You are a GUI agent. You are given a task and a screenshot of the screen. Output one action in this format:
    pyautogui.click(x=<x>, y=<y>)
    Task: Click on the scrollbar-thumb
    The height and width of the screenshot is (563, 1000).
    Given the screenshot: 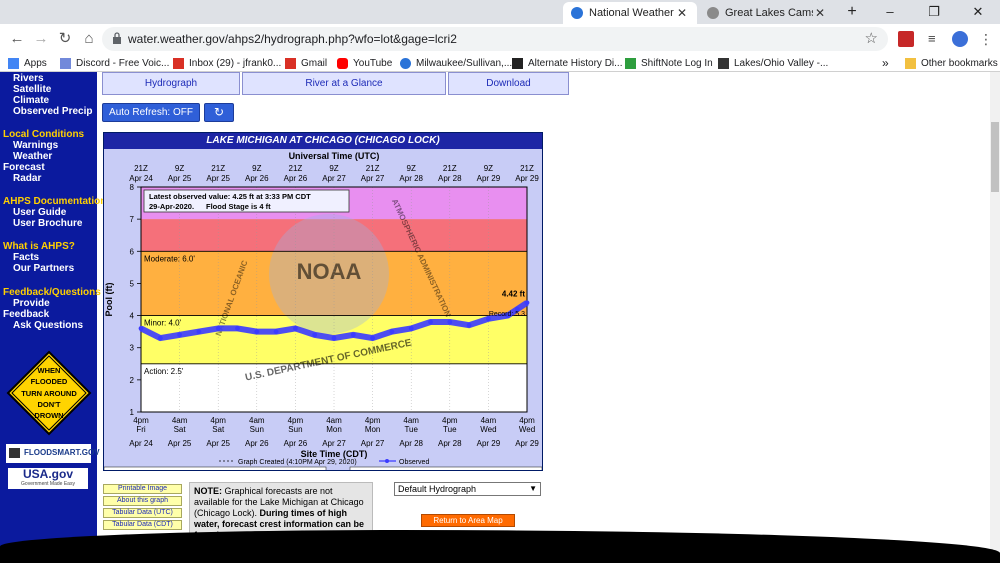 What is the action you would take?
    pyautogui.click(x=995, y=157)
    